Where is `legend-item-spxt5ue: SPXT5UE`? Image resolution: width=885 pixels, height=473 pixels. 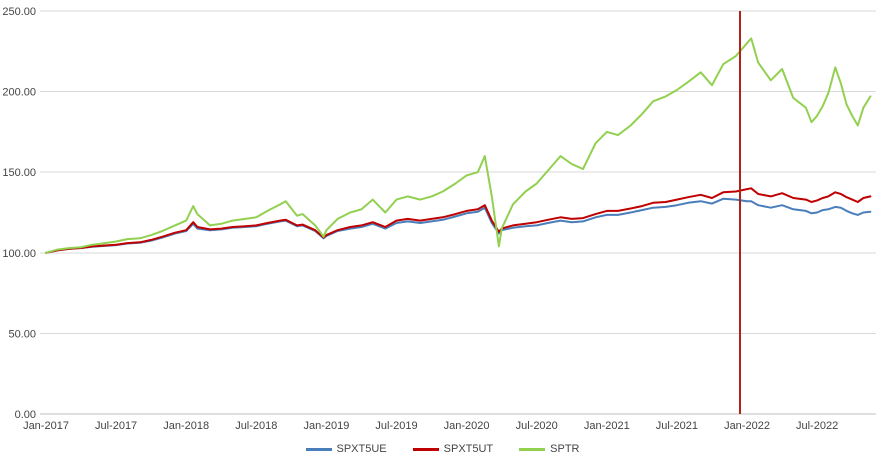
legend-item-spxt5ue: SPXT5UE is located at coordinates (346, 449).